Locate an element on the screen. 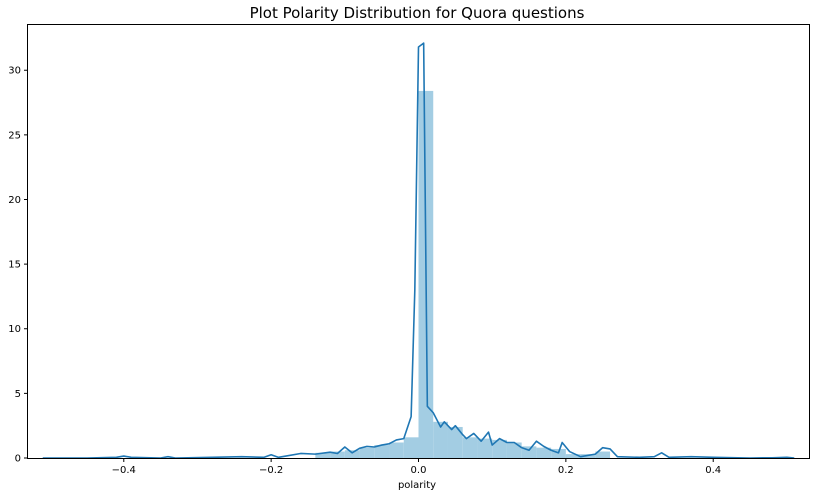  x-tick-label: 0.0 is located at coordinates (419, 470).